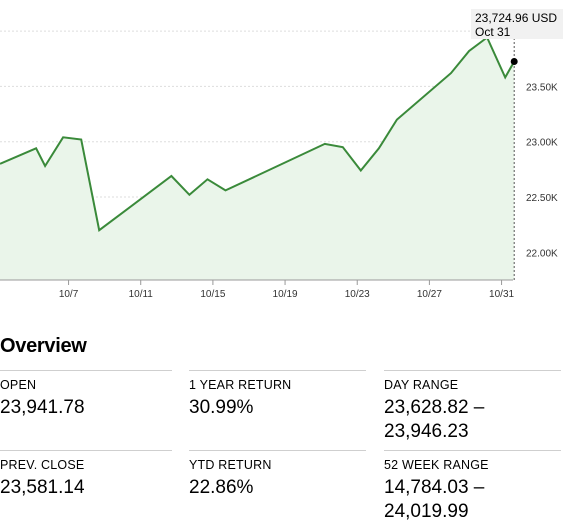  Describe the element at coordinates (357, 294) in the screenshot. I see `x-tick-label: 10/23` at that location.